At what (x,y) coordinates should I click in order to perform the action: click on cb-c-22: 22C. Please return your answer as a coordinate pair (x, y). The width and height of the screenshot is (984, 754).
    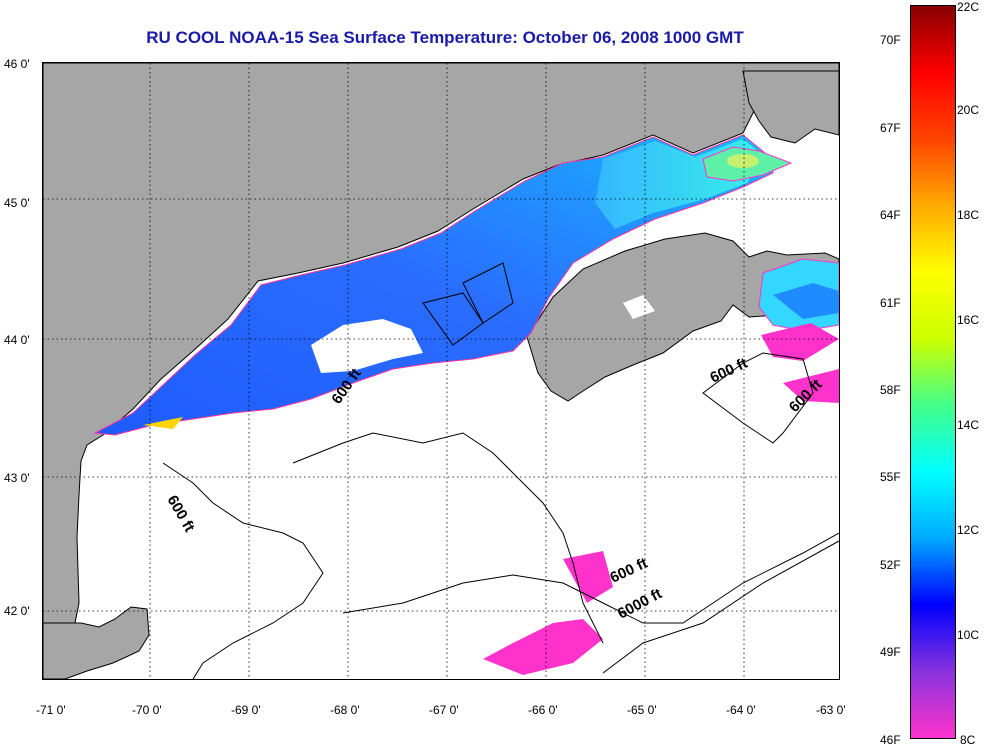
    Looking at the image, I should click on (968, 7).